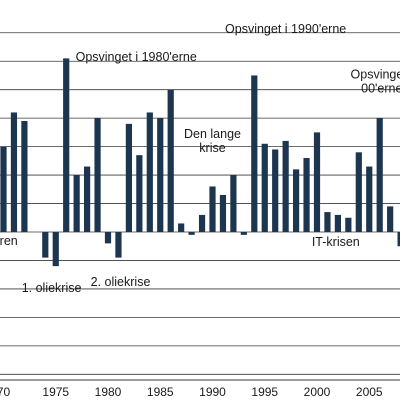  Describe the element at coordinates (87, 199) in the screenshot. I see `bar-1978` at that location.